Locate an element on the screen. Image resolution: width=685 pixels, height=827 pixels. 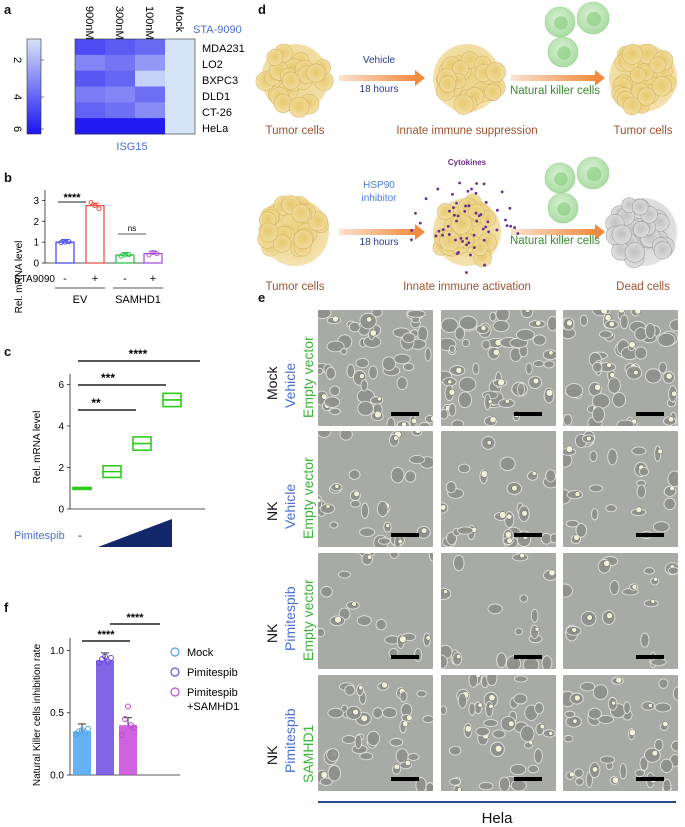
legend-pimitespib: Pimitespib is located at coordinates (212, 673).